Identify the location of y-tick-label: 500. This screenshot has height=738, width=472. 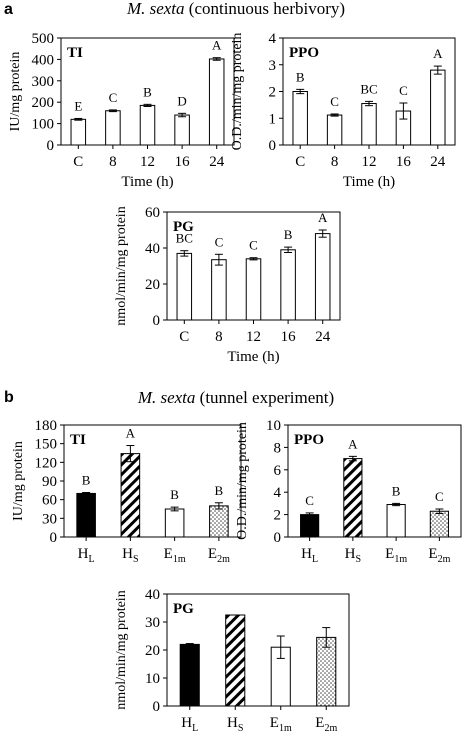
(43, 39).